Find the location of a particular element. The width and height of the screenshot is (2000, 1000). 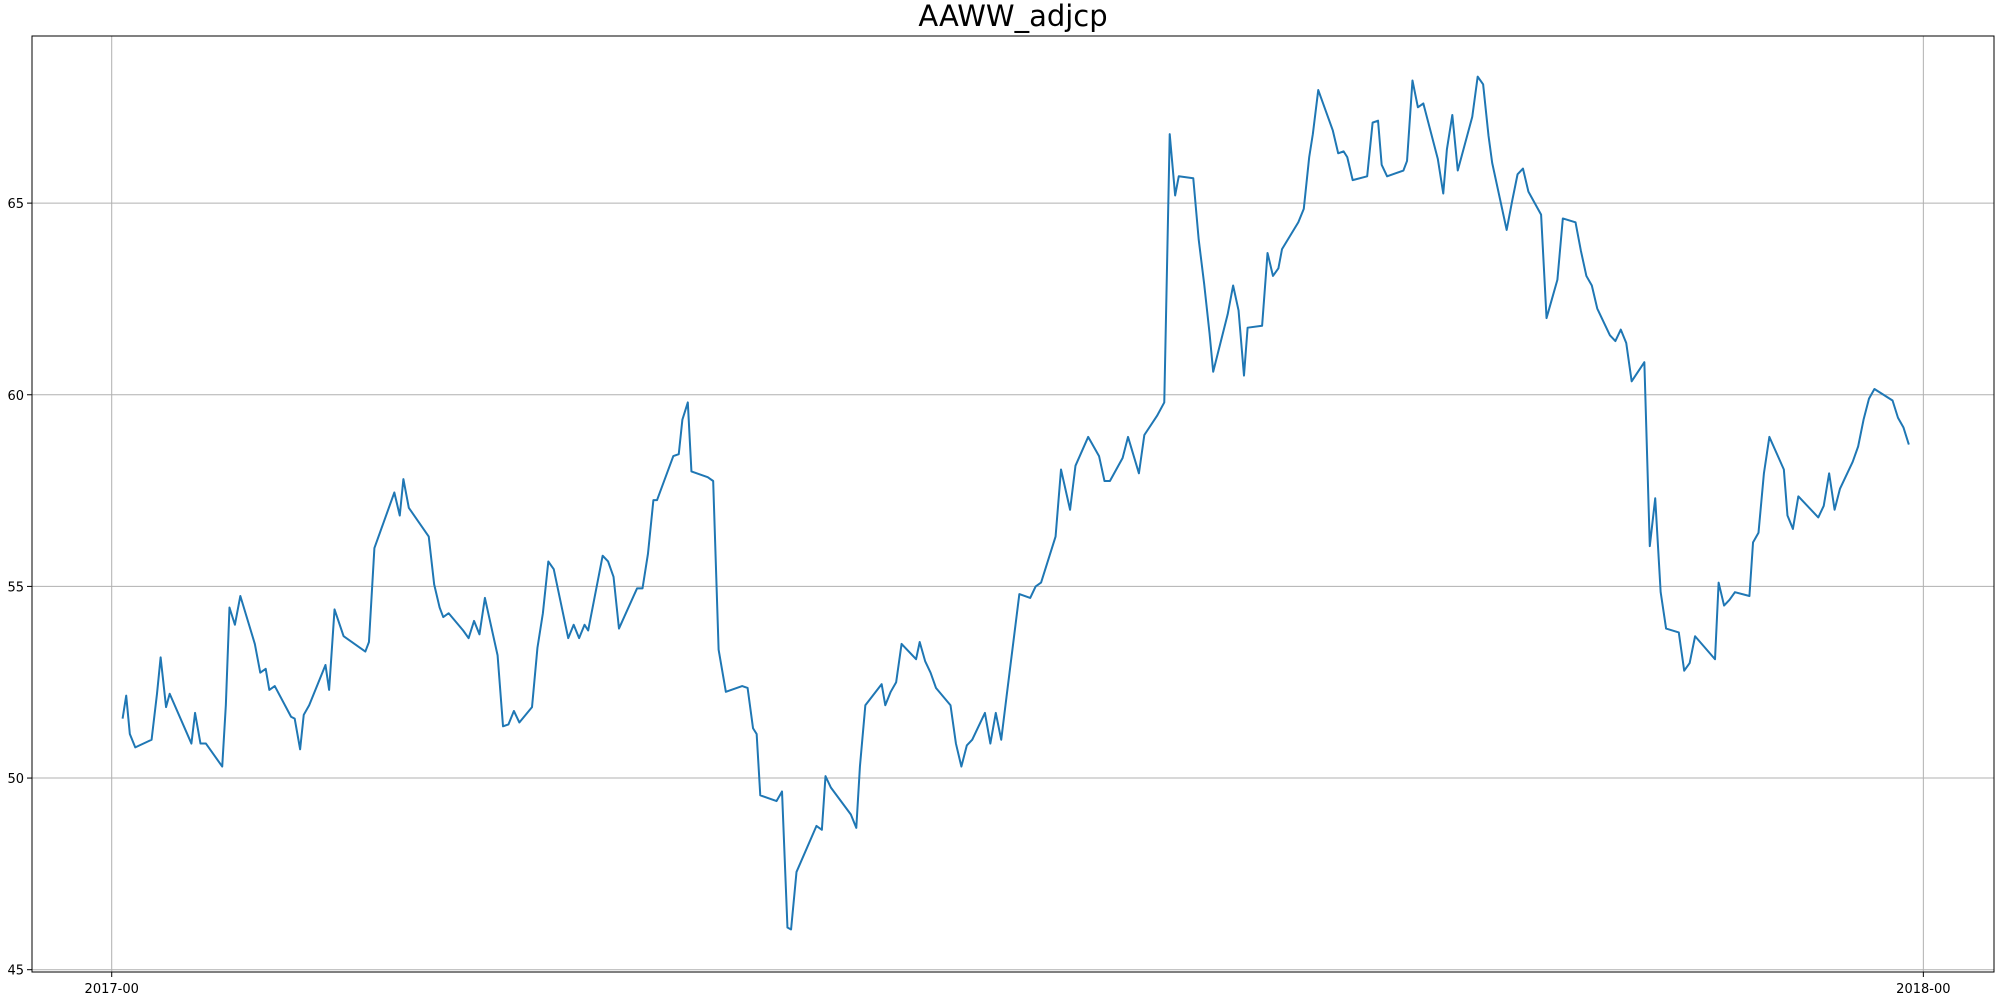

x-tick-label: 2017-00 is located at coordinates (112, 989).